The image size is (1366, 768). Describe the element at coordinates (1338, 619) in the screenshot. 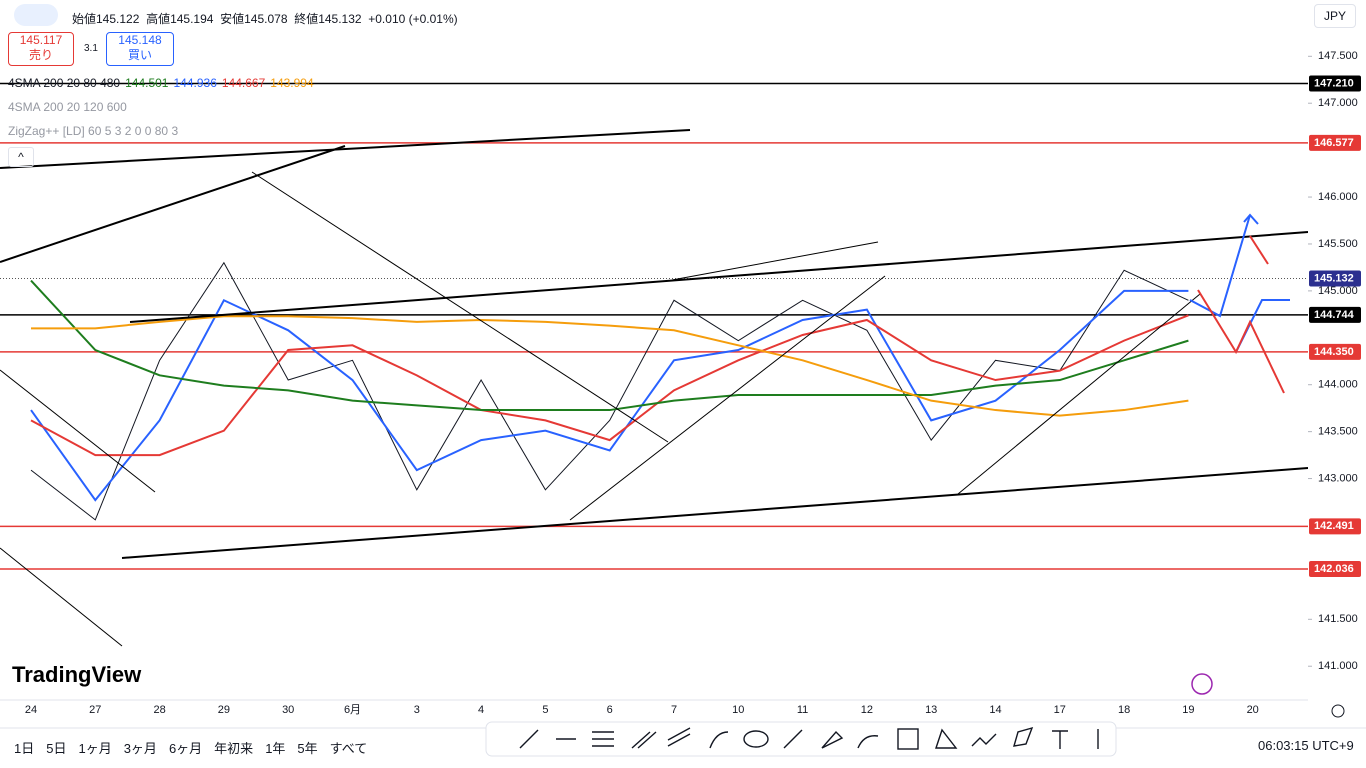

I see `y-tick-label: 141.500` at that location.